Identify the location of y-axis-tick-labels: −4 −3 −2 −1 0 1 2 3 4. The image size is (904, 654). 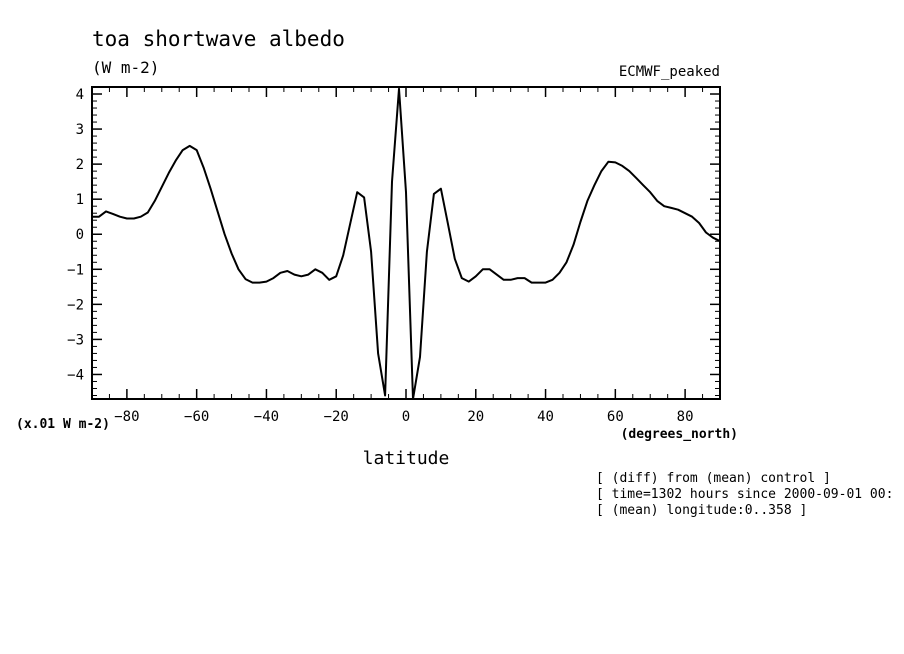
(75, 235).